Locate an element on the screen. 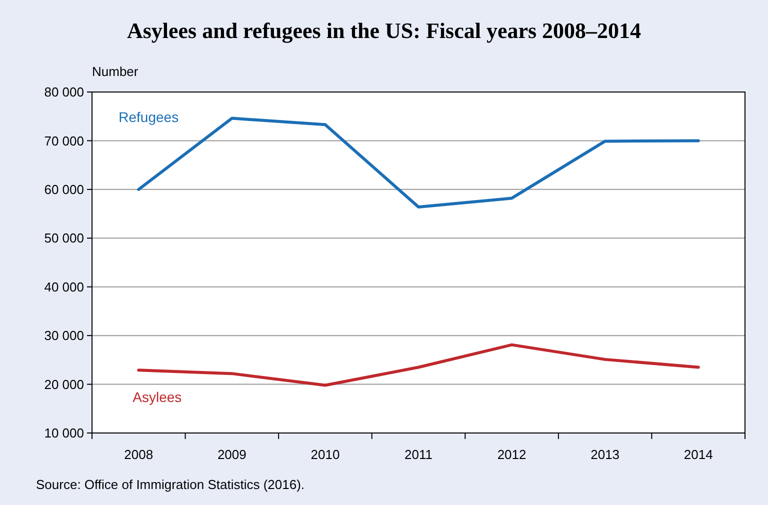 This screenshot has width=768, height=505. x-tick-label: 2009 is located at coordinates (231, 454).